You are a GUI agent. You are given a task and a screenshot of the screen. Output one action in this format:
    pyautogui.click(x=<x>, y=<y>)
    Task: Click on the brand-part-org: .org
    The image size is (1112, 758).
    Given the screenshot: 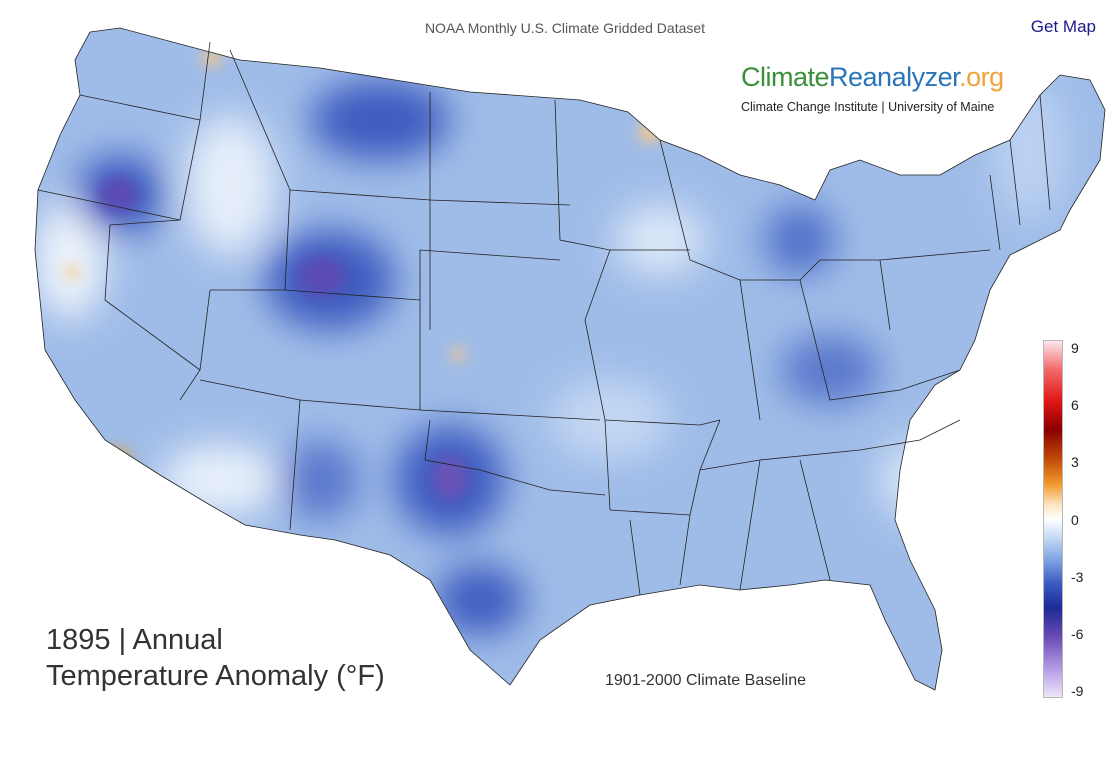 What is the action you would take?
    pyautogui.click(x=981, y=77)
    